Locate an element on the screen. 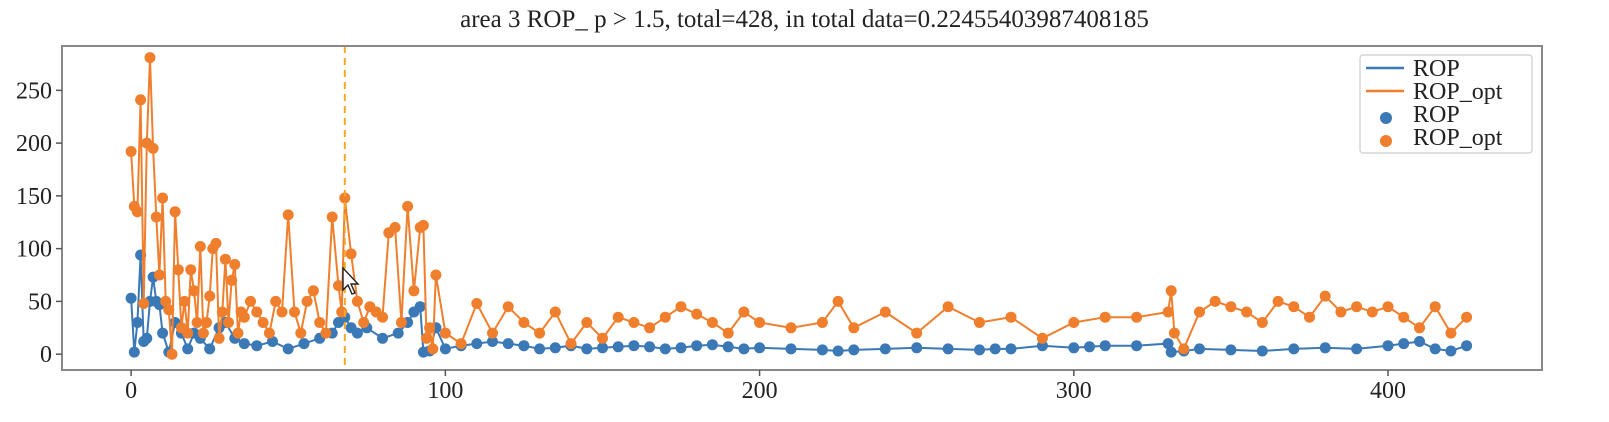  x-tick-label: 0 is located at coordinates (131, 391).